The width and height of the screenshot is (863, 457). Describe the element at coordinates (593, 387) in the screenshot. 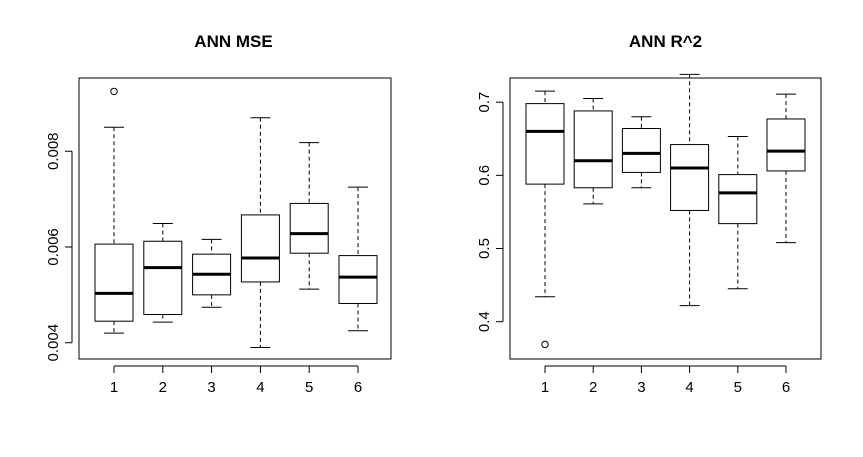

I see `r2-x-tick-label: 2` at that location.